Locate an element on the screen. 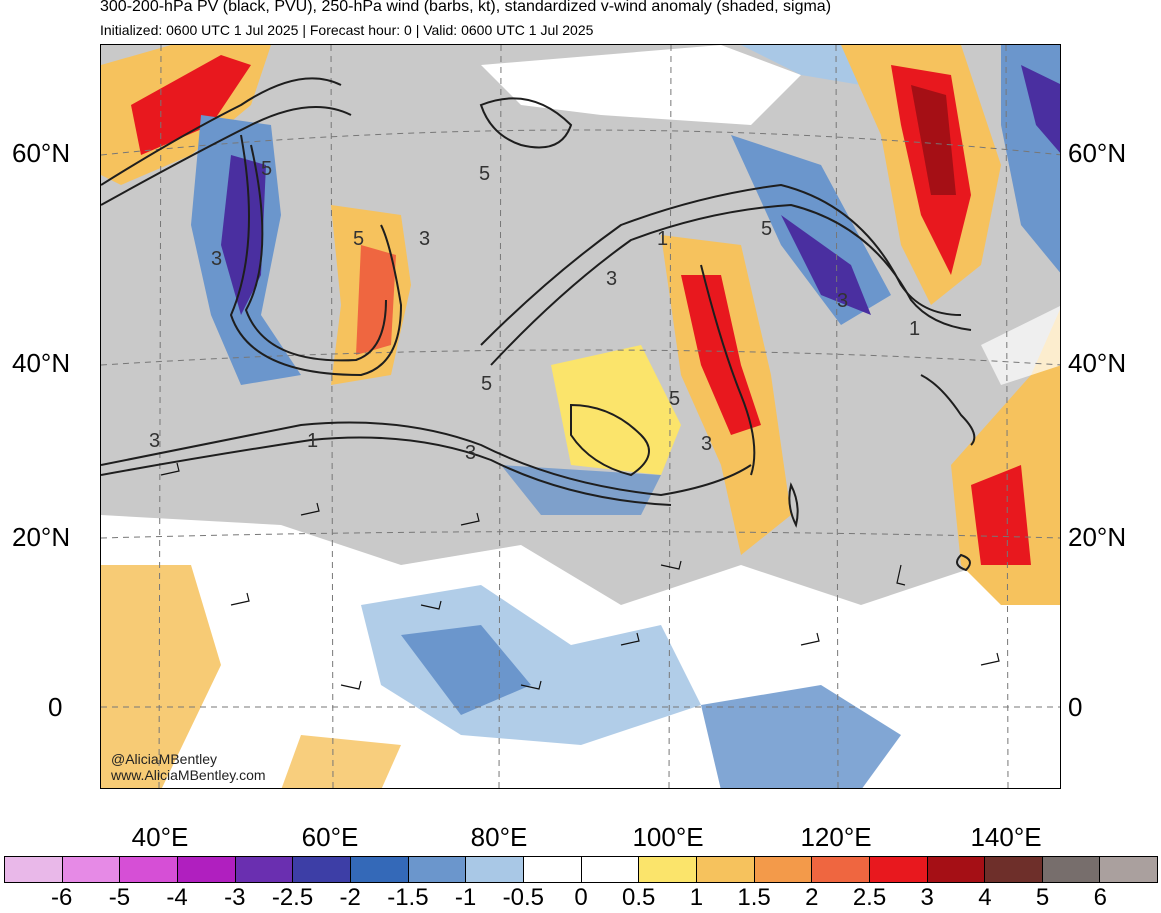 Image resolution: width=1161 pixels, height=913 pixels. pacific-white is located at coordinates (1020, 345).